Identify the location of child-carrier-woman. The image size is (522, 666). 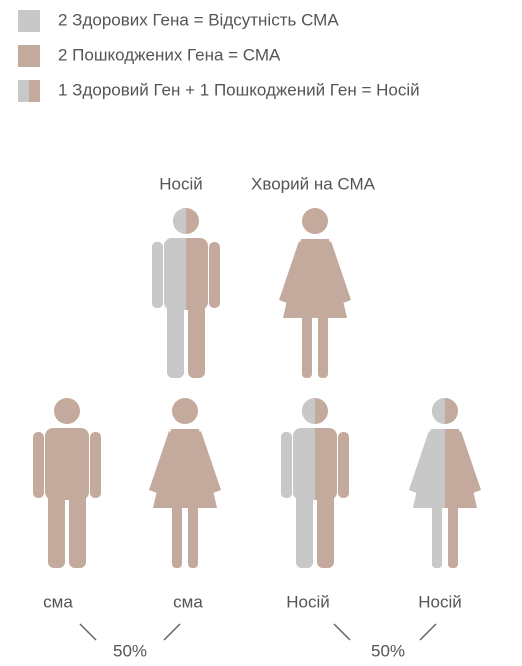
(445, 483).